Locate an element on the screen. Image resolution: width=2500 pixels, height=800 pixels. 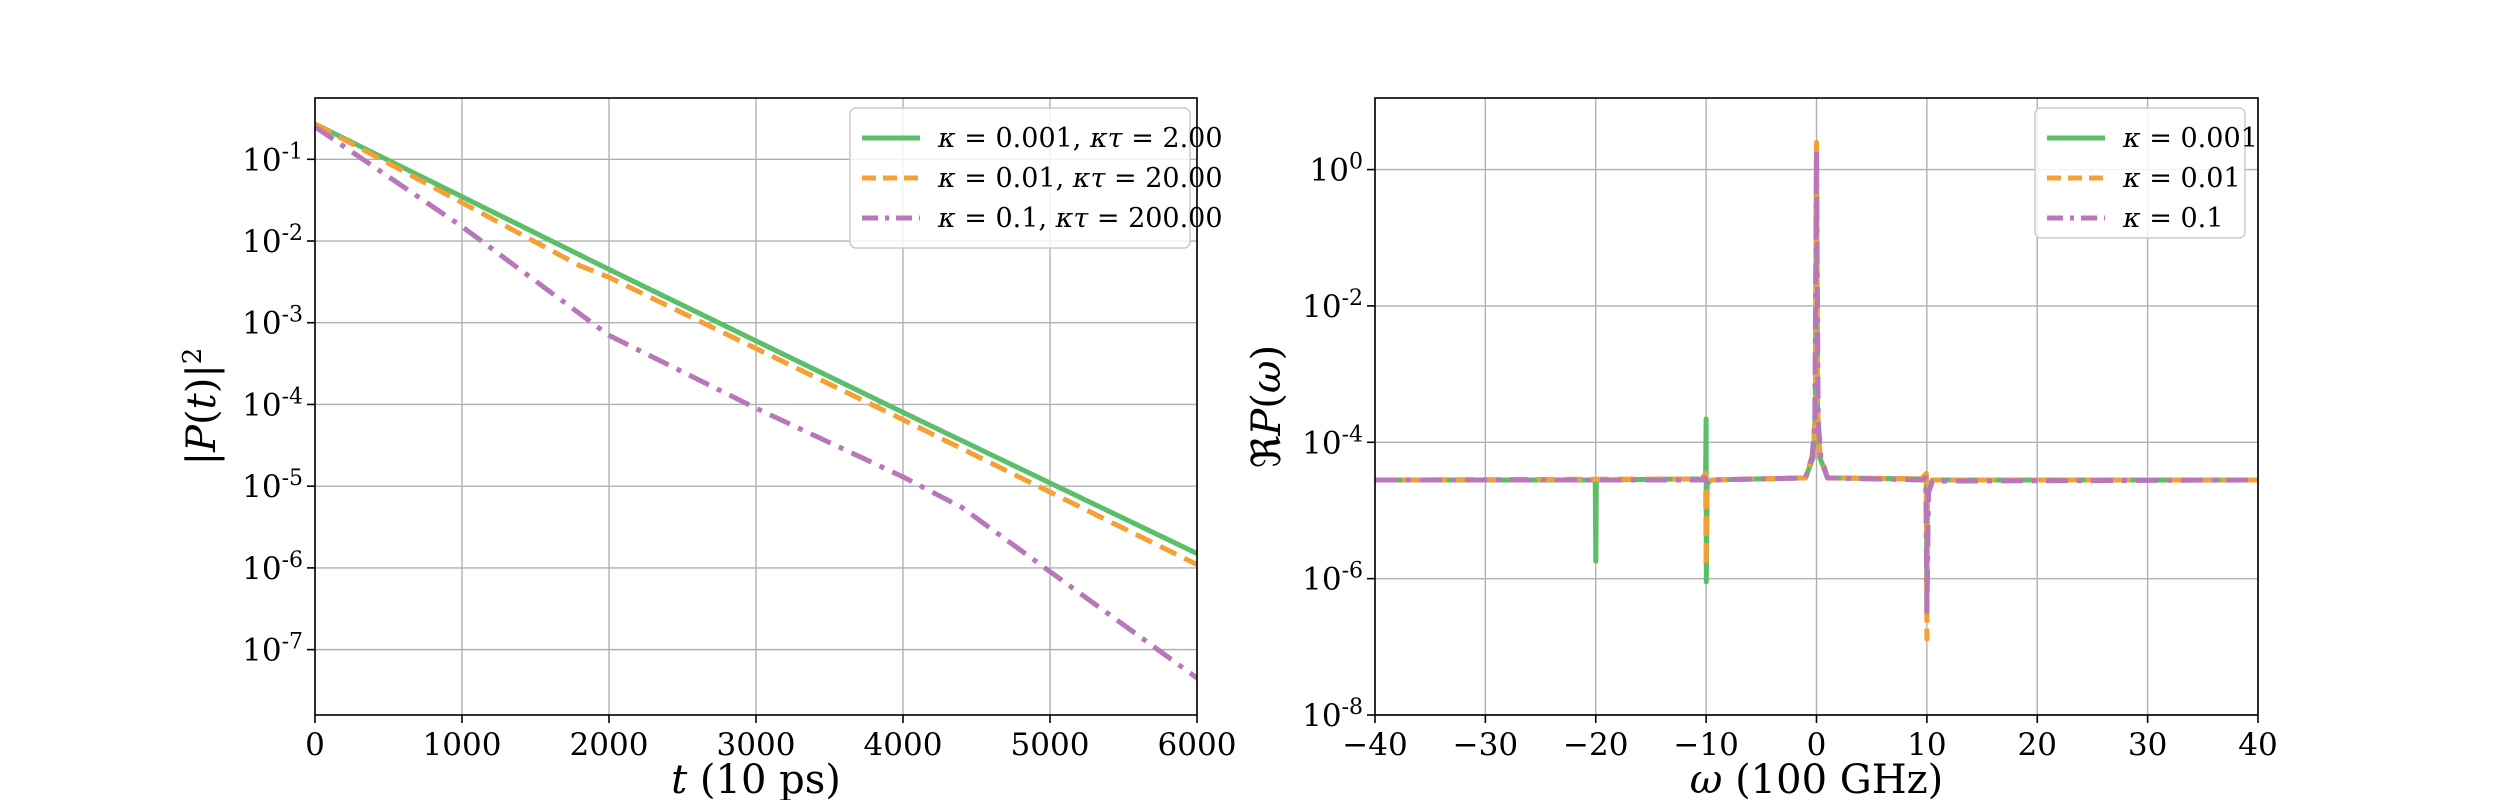
y-tick-label: 10⁰ is located at coordinates (1336, 169).